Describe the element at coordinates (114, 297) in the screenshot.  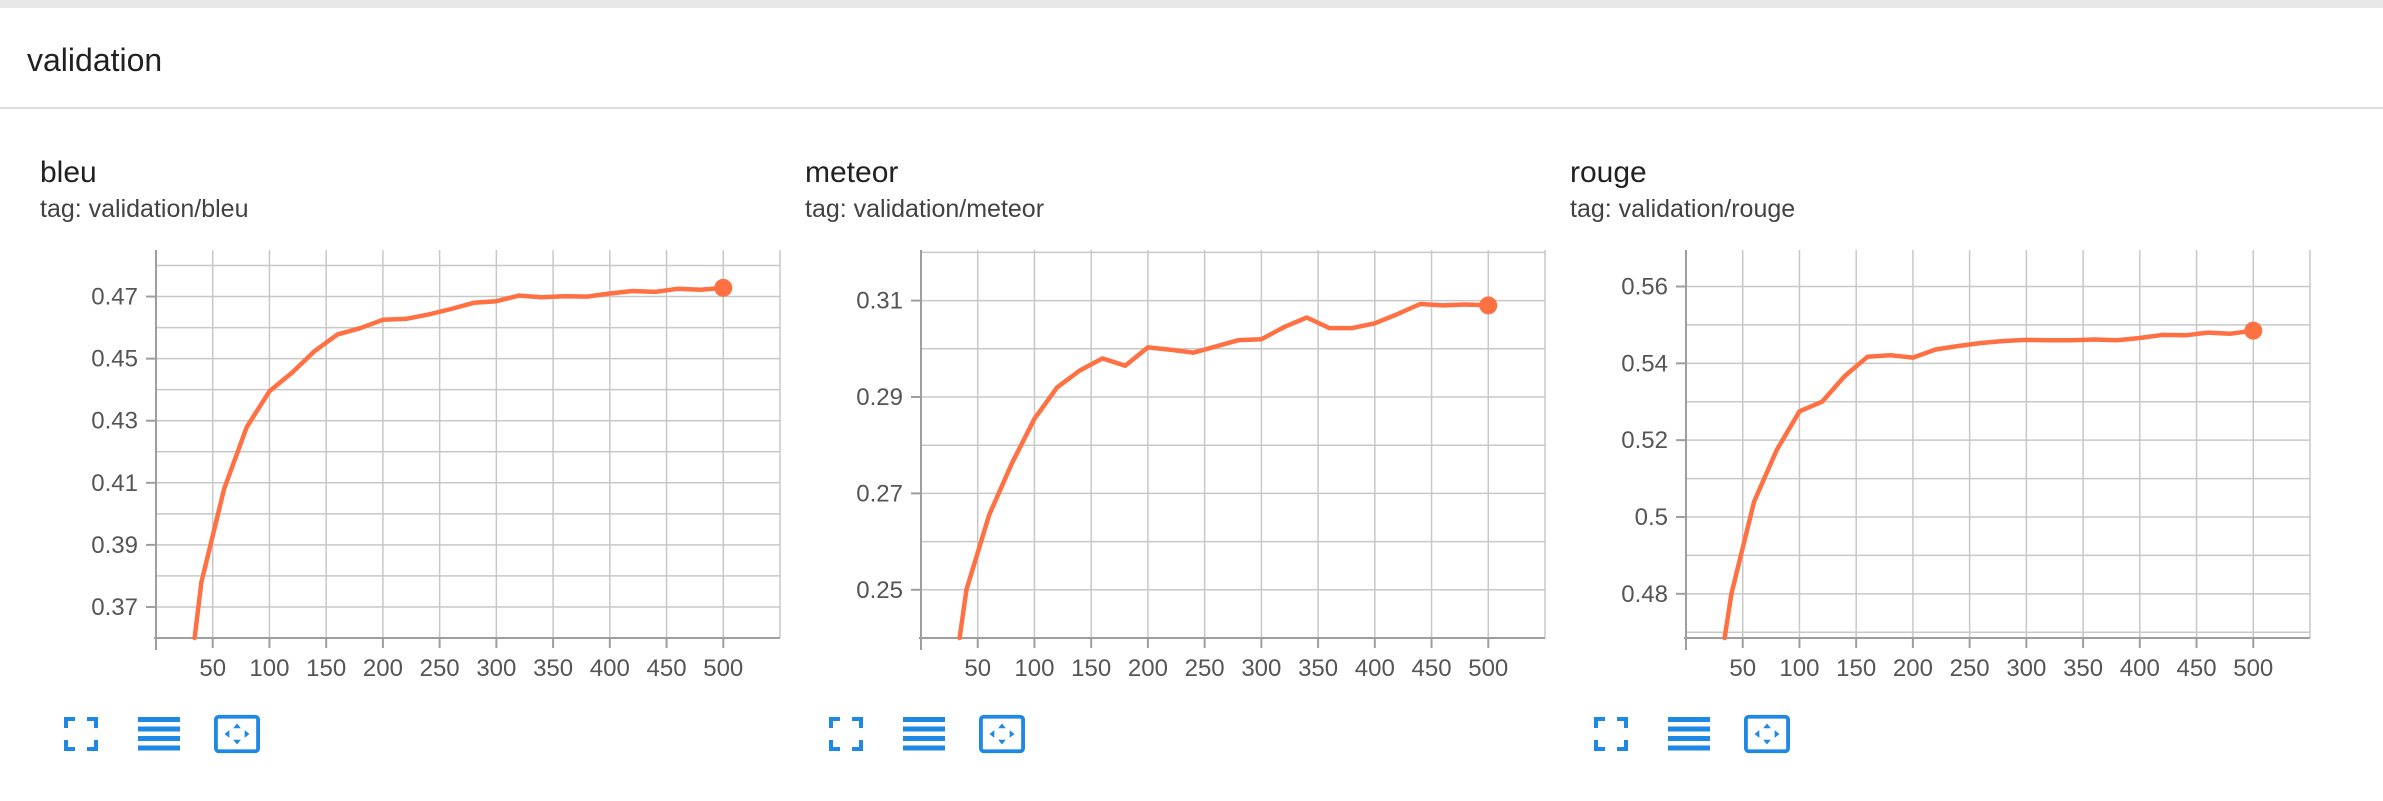
I see `y-tick-label: 0.47` at that location.